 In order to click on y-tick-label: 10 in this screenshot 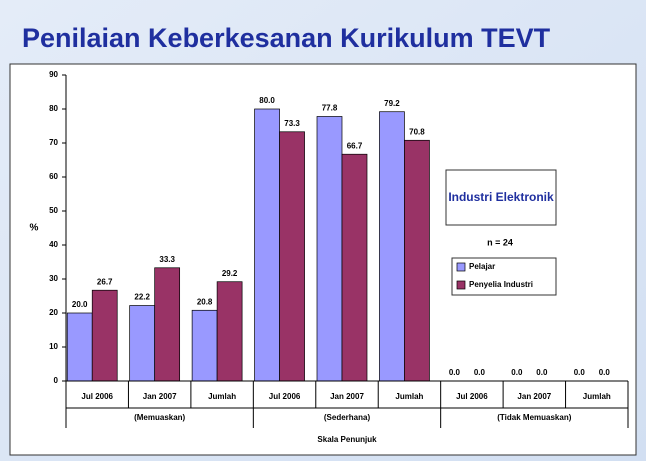, I will do `click(53, 346)`.